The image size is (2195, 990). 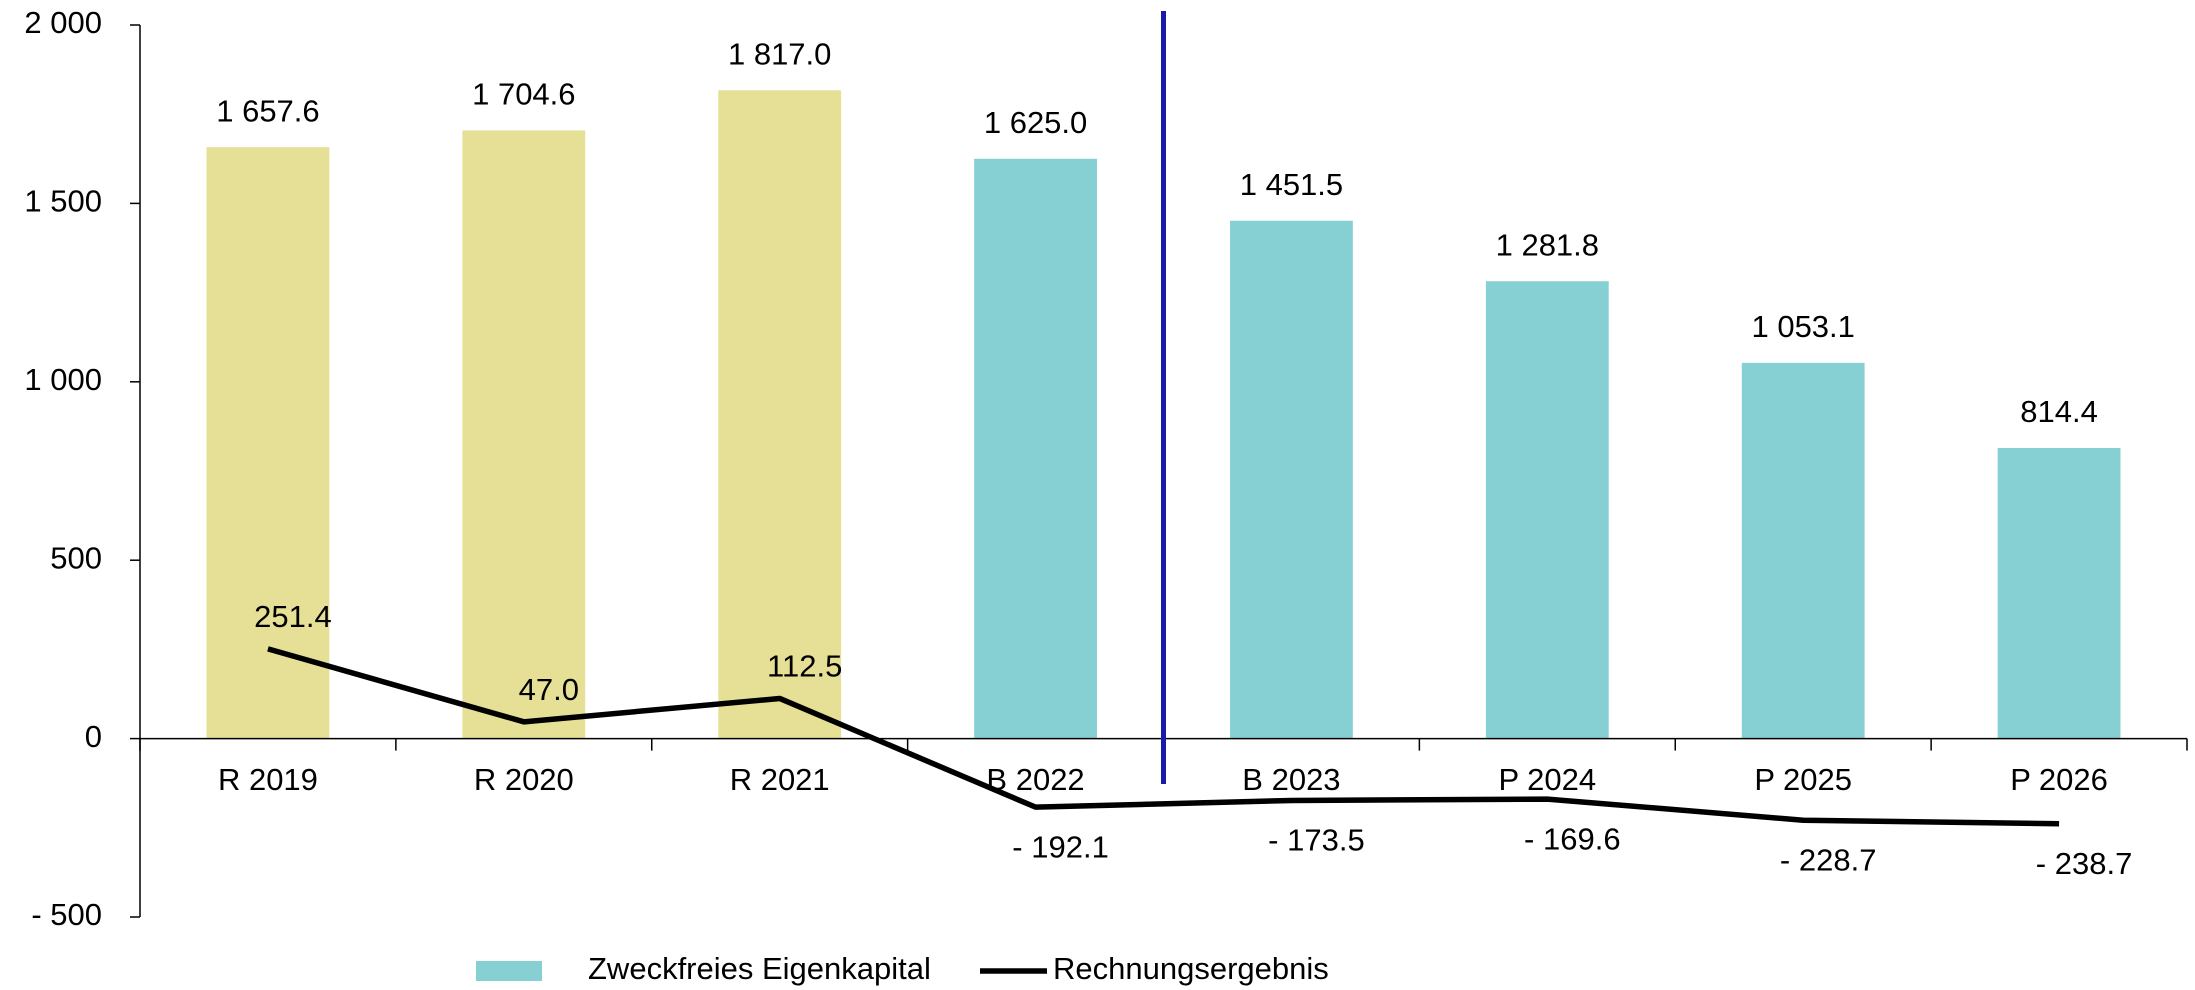 I want to click on line-value-label: 112.5, so click(x=804, y=666).